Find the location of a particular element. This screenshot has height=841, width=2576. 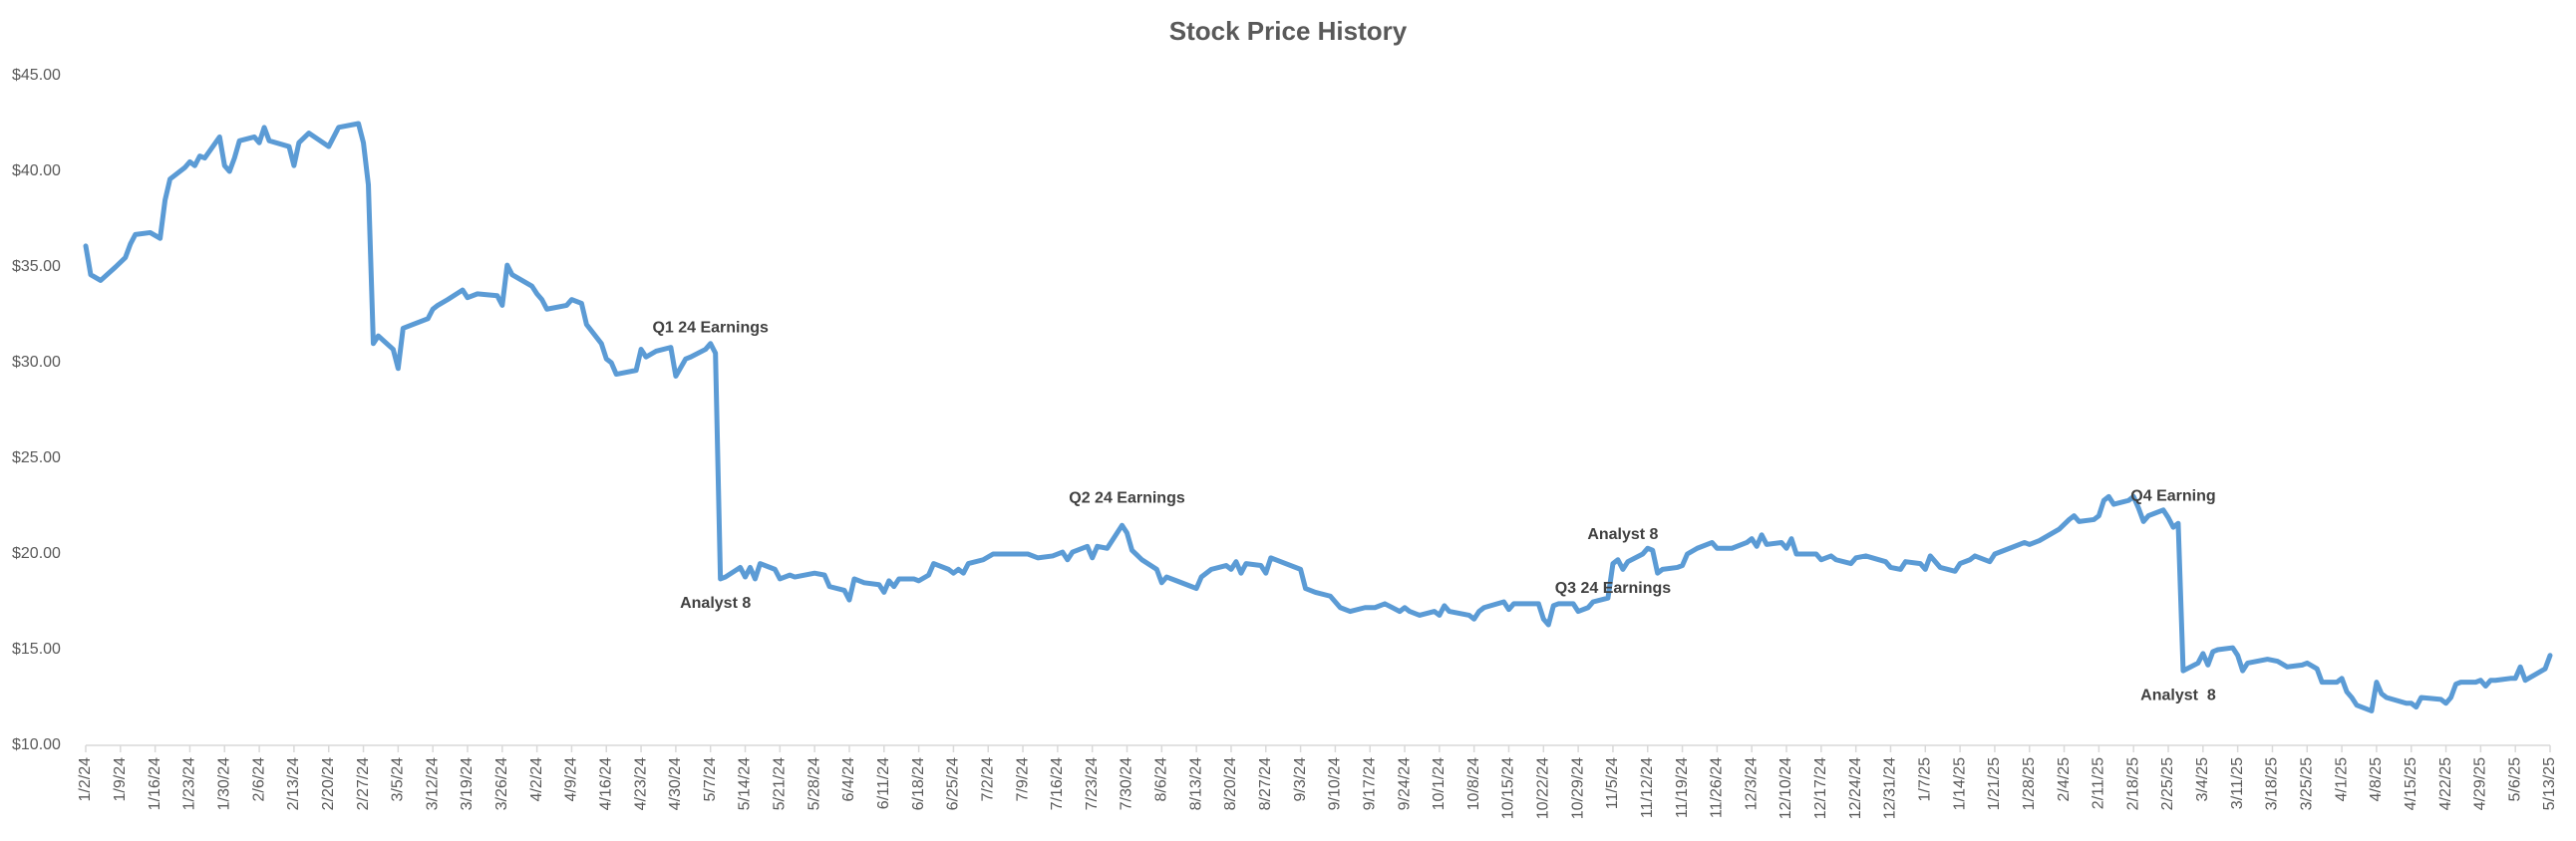

x-tick-label: 4/29/25 is located at coordinates (2480, 783).